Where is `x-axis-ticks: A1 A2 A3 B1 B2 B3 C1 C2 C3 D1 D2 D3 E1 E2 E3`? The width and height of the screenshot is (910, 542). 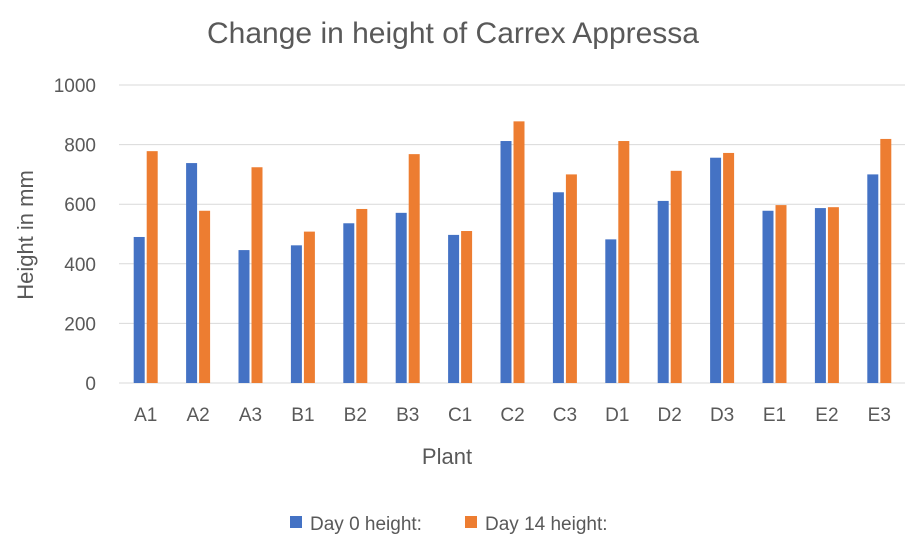
x-axis-ticks: A1 A2 A3 B1 B2 B3 C1 C2 C3 D1 D2 D3 E1 E2 E3 is located at coordinates (512, 415).